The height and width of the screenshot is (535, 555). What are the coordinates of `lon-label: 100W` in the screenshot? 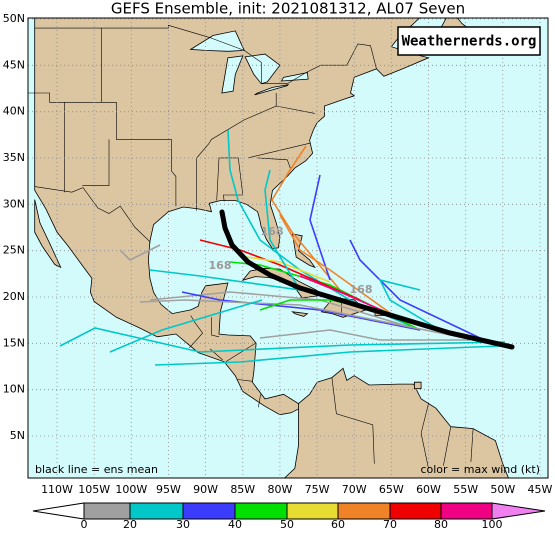 It's located at (131, 489).